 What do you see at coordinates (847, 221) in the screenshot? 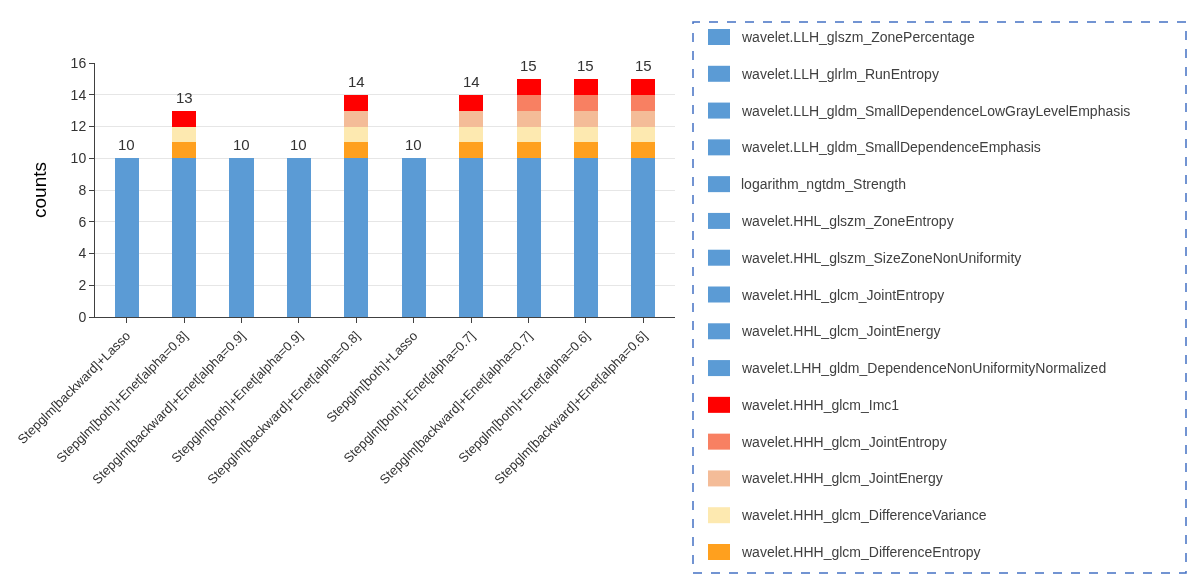
I see `legend-label: wavelet.HHL_glszm_ZoneEntropy` at bounding box center [847, 221].